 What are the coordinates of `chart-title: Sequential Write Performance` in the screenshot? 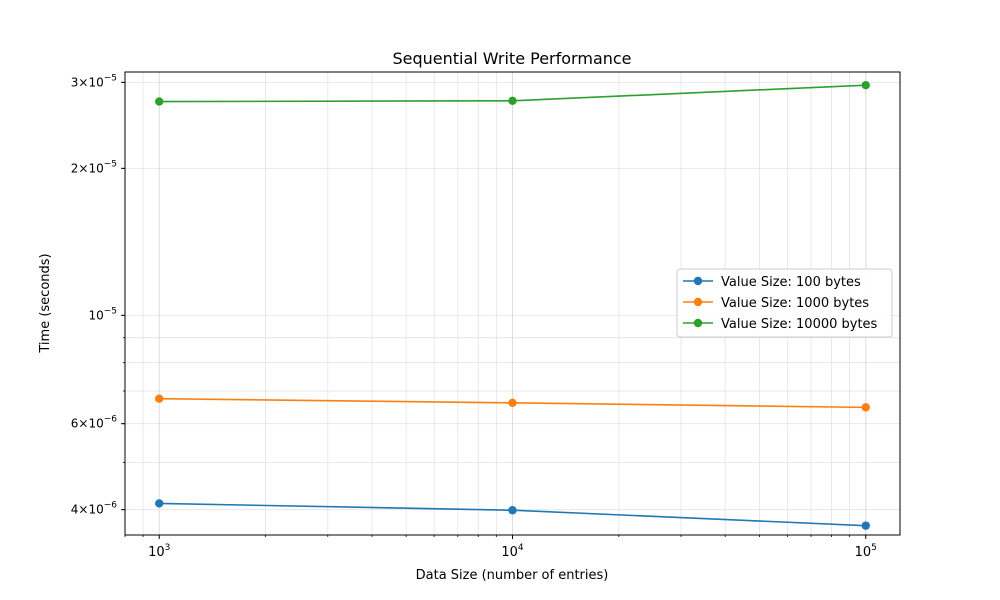 It's located at (511, 58).